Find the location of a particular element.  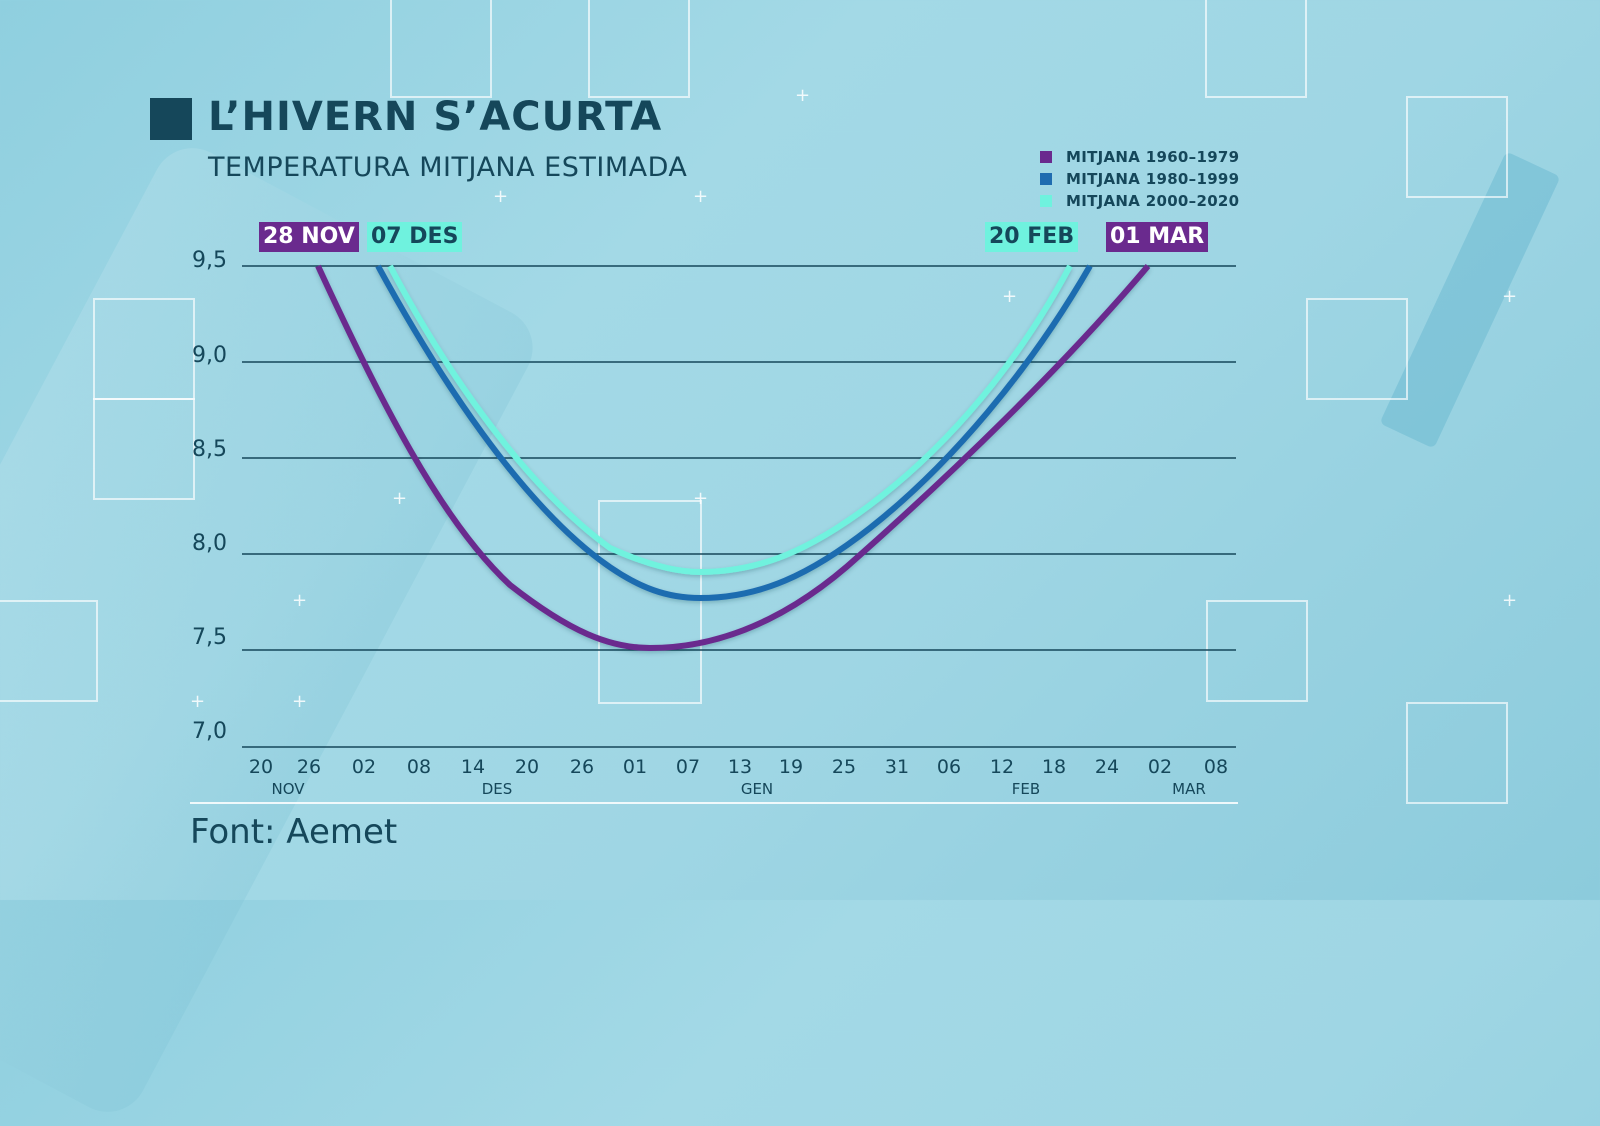

y-tick-label: 7,5 is located at coordinates (209, 637).